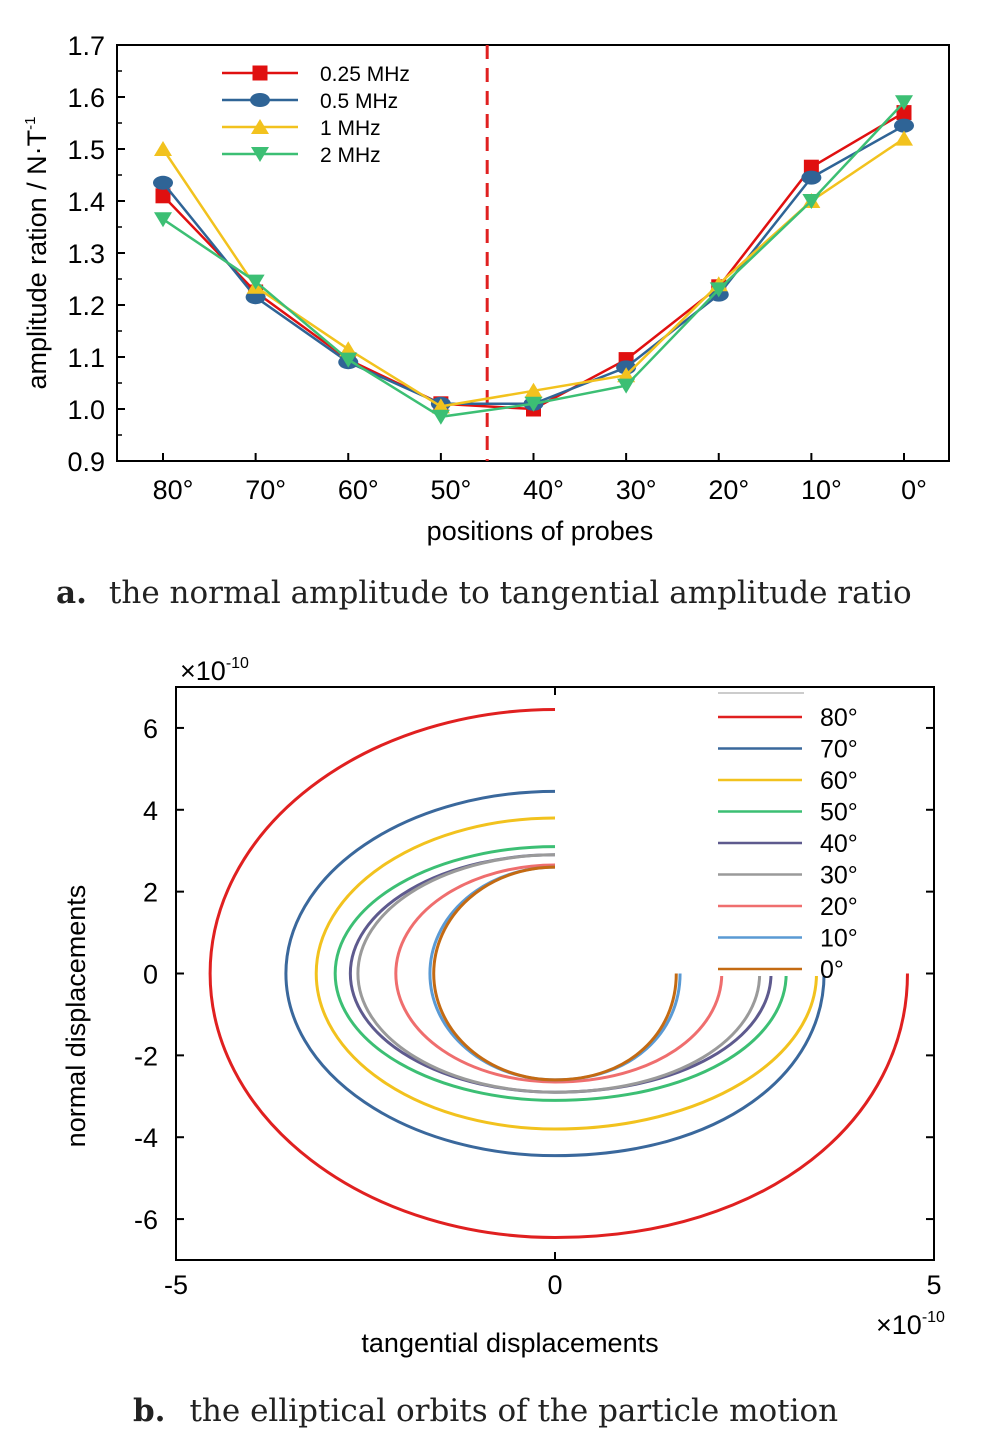 Image resolution: width=992 pixels, height=1451 pixels. What do you see at coordinates (350, 128) in the screenshot?
I see `legend-label-1-mhz: 1 MHz` at bounding box center [350, 128].